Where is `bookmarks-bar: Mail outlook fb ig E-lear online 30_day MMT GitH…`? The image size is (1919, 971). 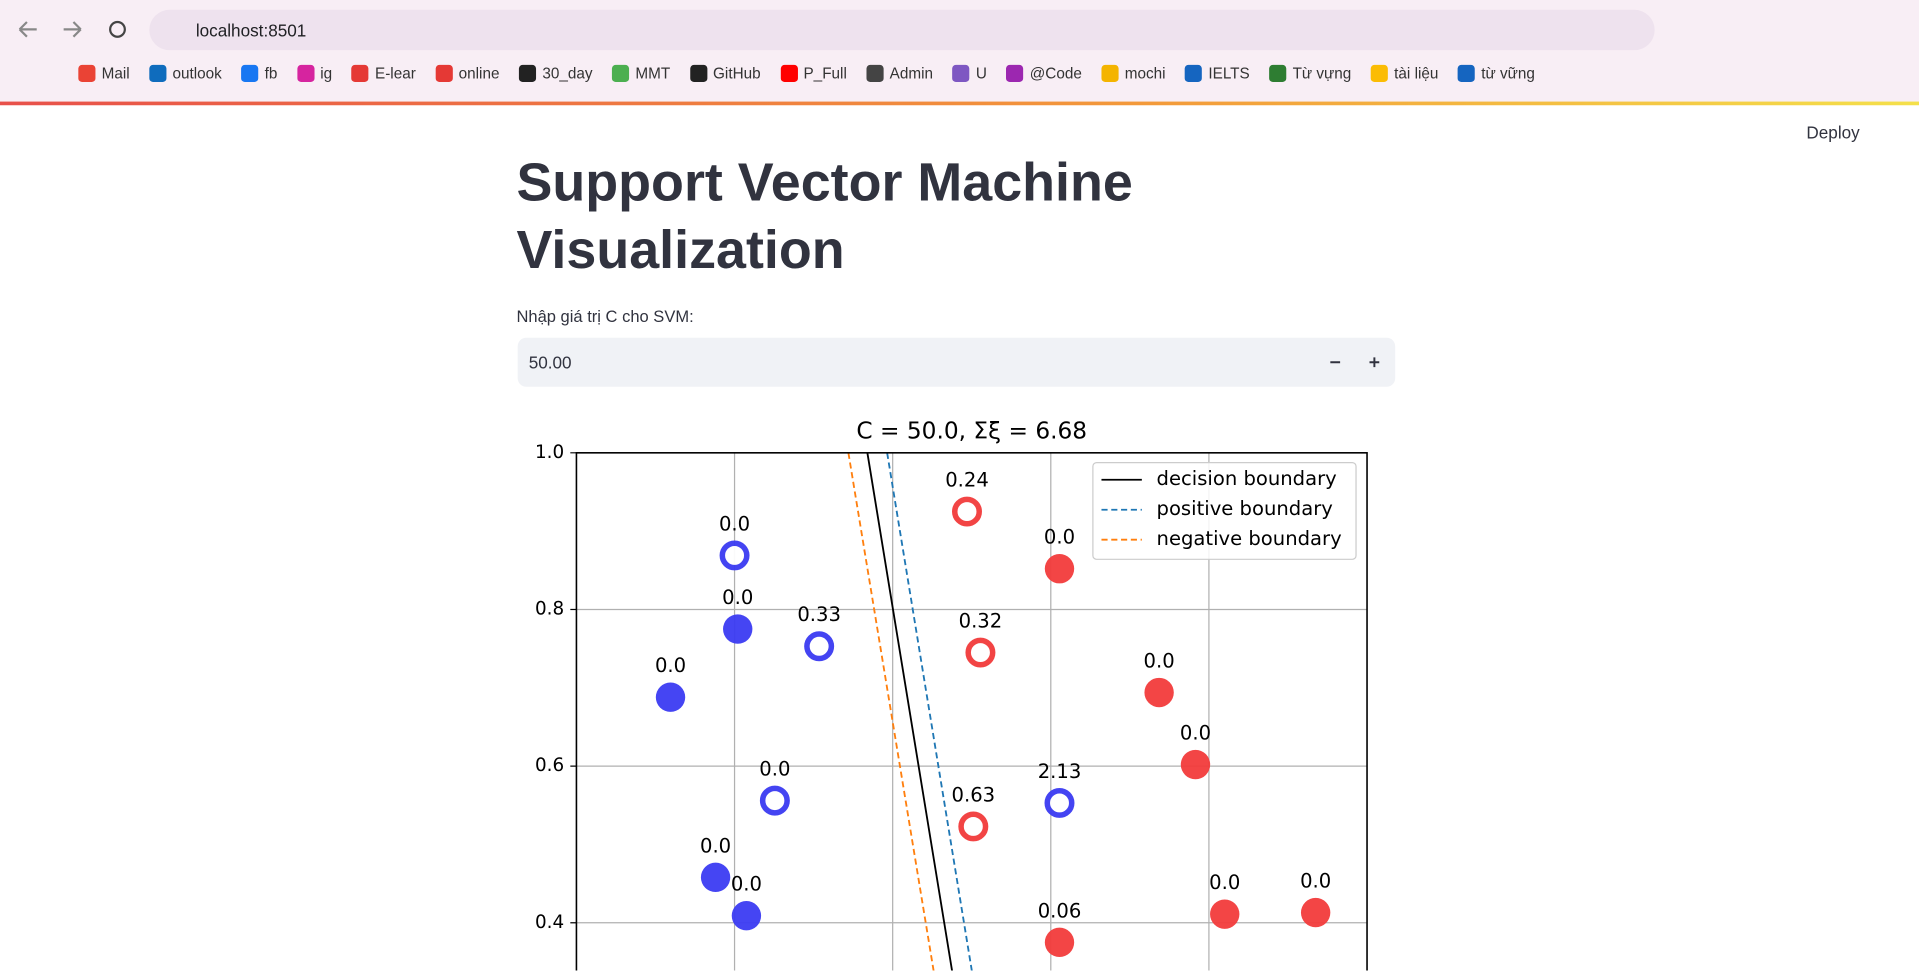
bookmarks-bar: Mail outlook fb ig E-lear online 30_day MMT GitH… is located at coordinates (806, 73).